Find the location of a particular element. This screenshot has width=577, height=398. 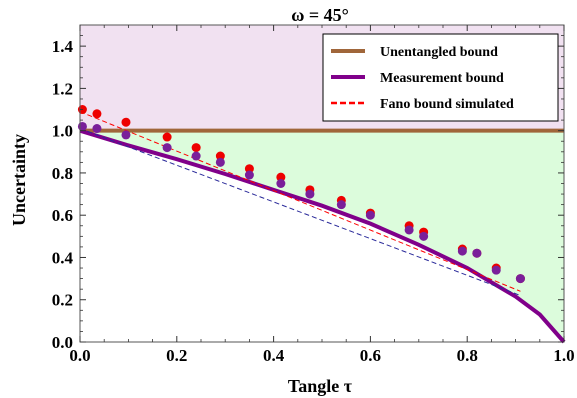

y-tick-label: 0.4 is located at coordinates (63, 257).